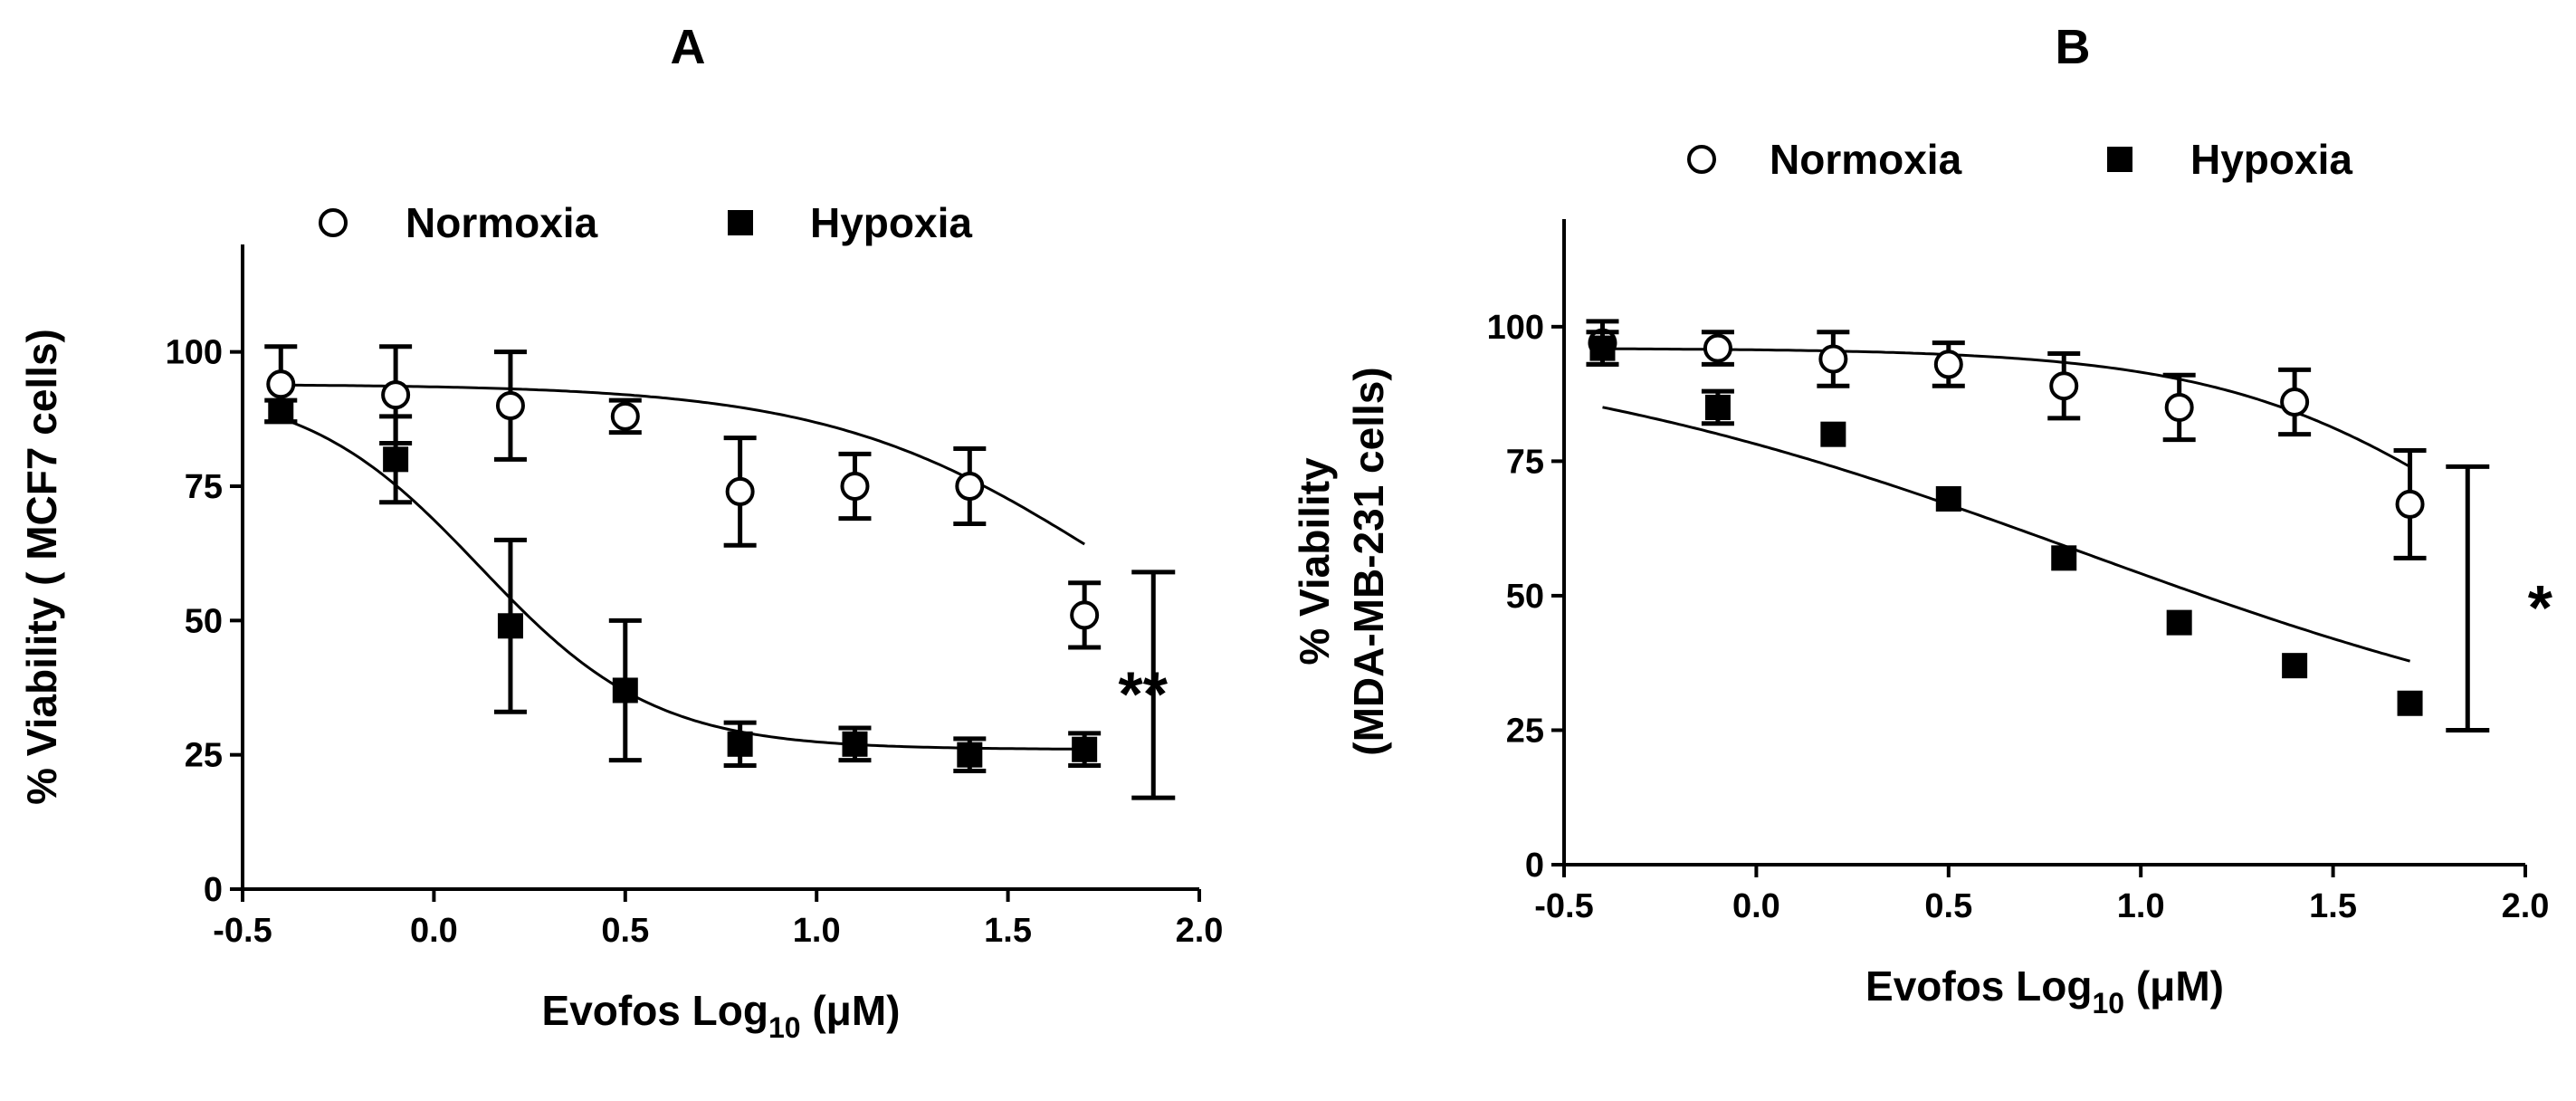 The height and width of the screenshot is (1101, 2576). Describe the element at coordinates (1515, 328) in the screenshot. I see `panel-b-ytick-label: 100` at that location.